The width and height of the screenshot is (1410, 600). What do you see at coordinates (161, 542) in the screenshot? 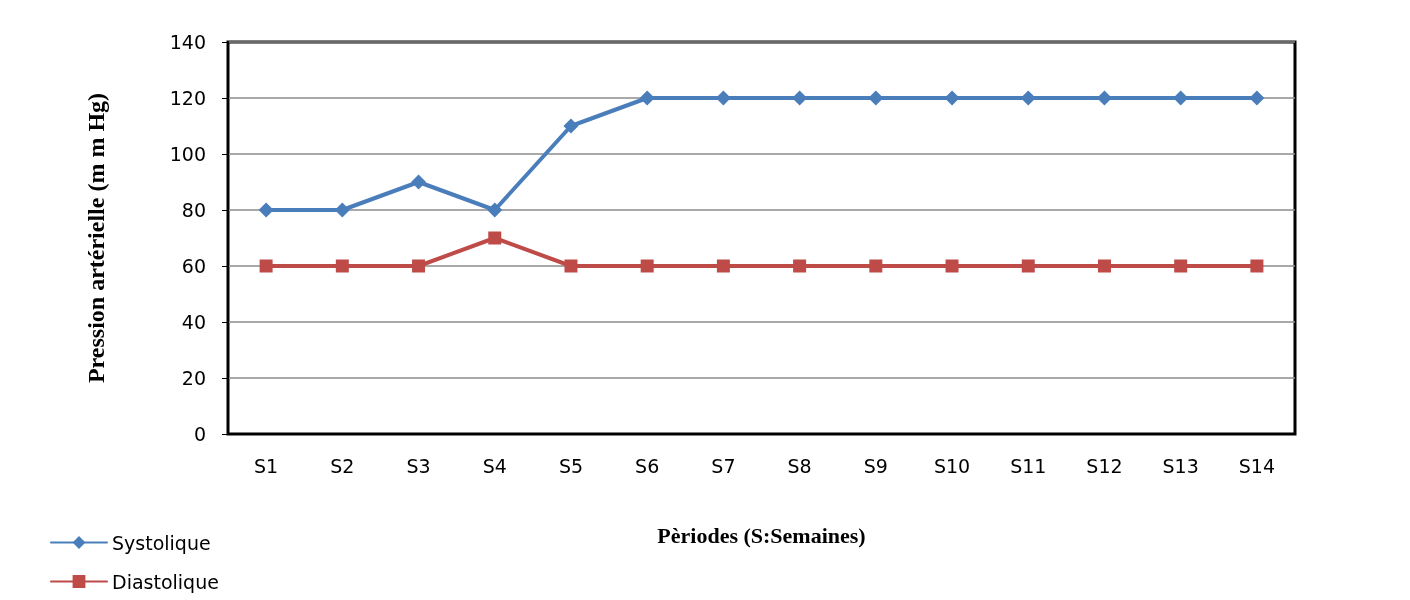
I see `legend-label: Systolique` at bounding box center [161, 542].